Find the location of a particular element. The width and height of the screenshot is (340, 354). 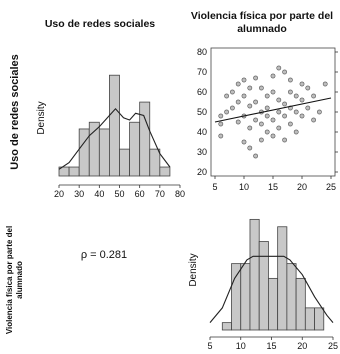

histogram-violencia: 5 10 15 20 25 is located at coordinates (272, 284).